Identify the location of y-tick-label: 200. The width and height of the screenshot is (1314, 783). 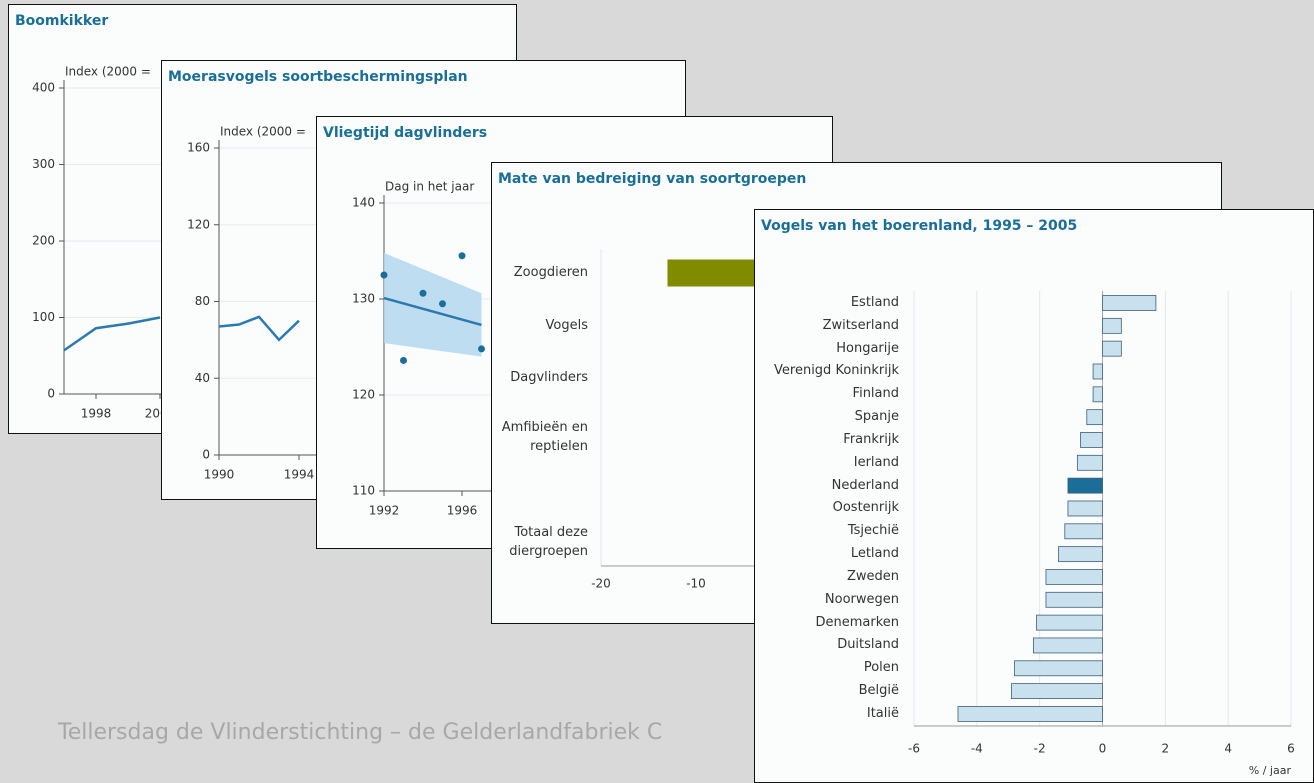
(43, 241).